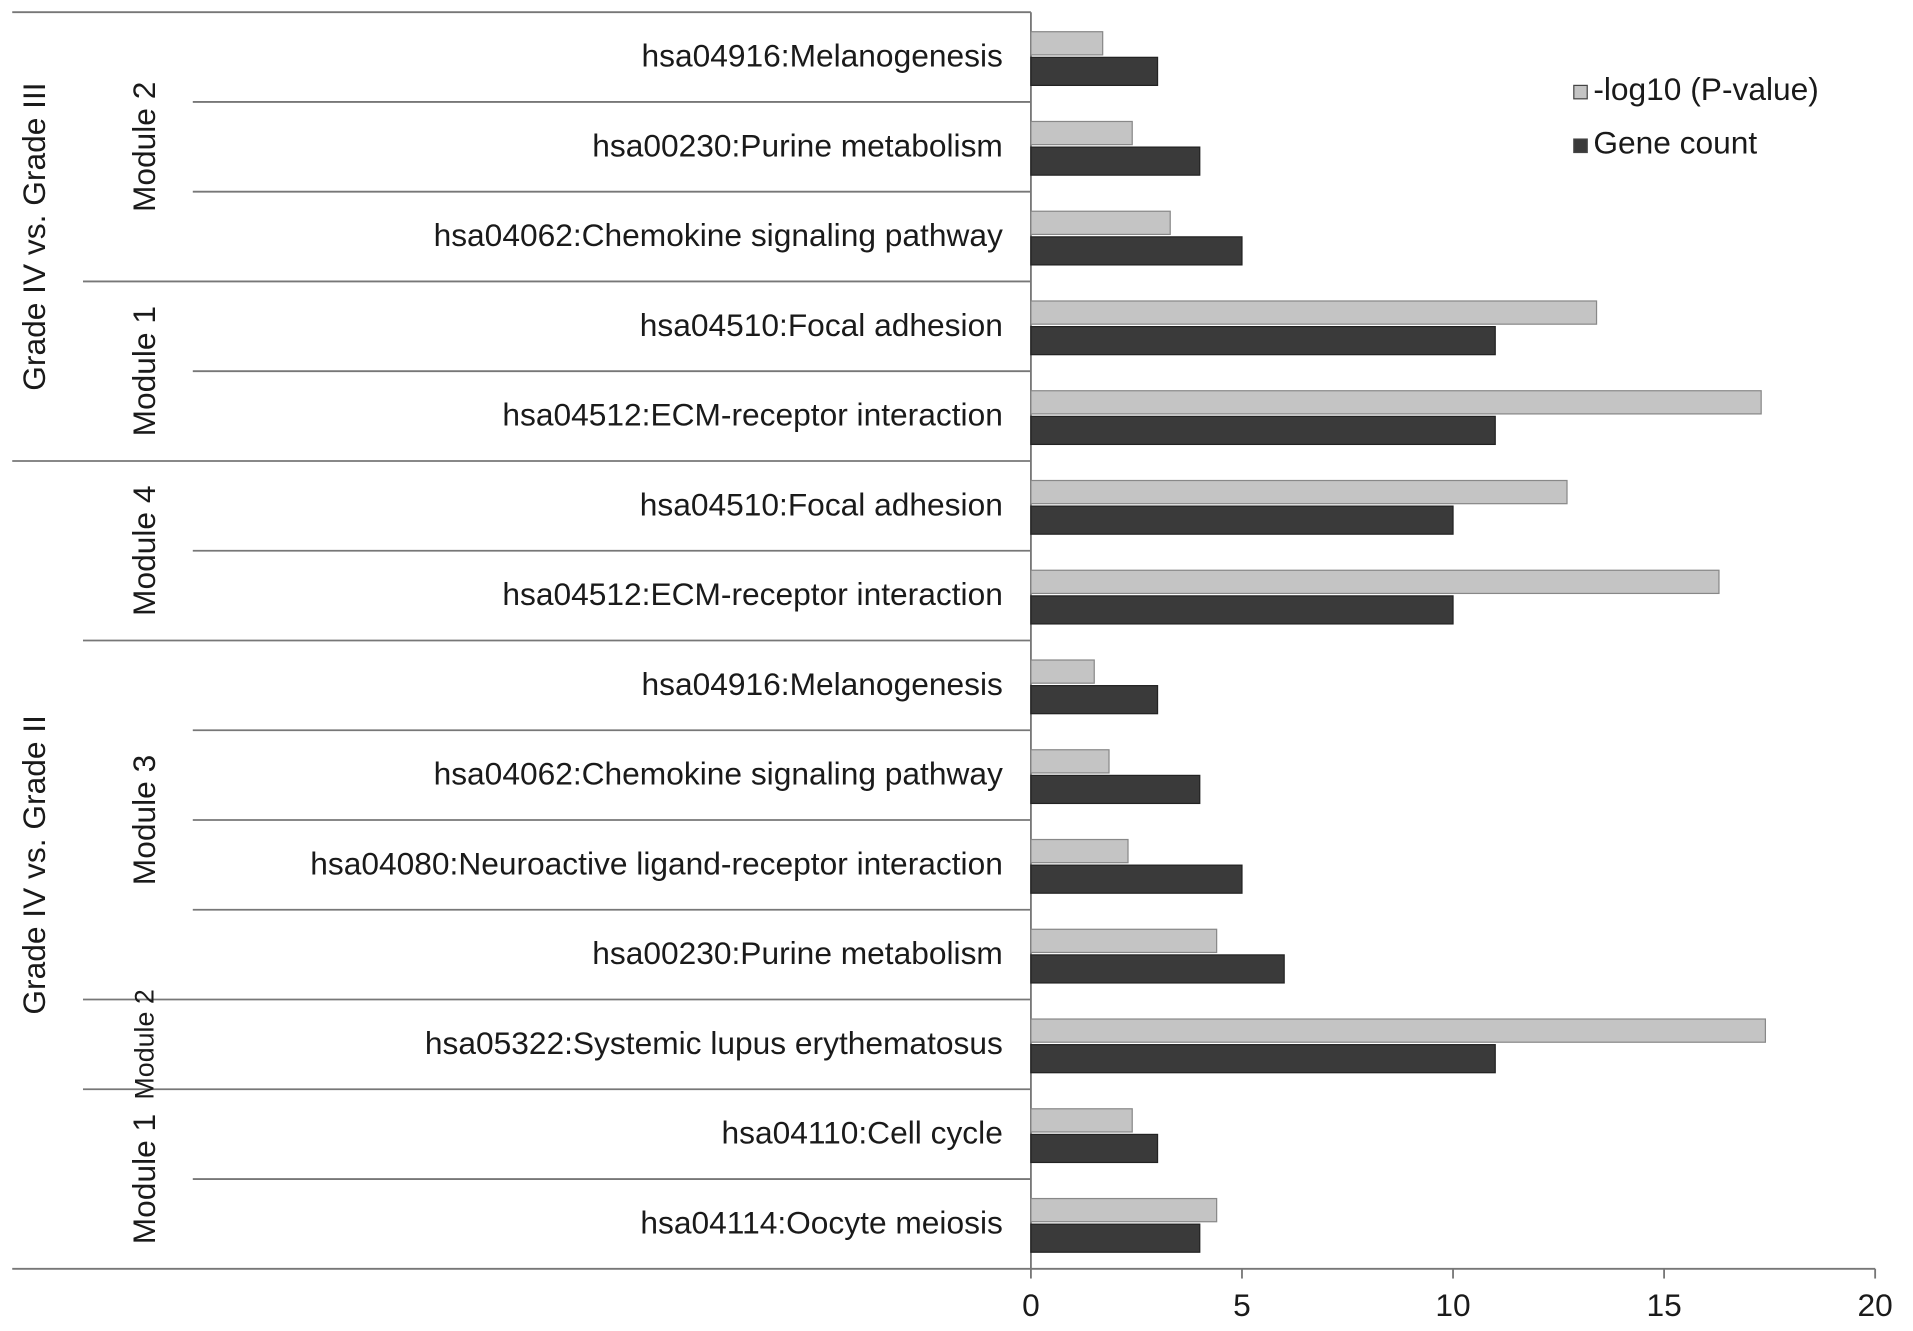 The image size is (1913, 1331). What do you see at coordinates (34, 865) in the screenshot?
I see `group-label: Grade IV vs. Grade II` at bounding box center [34, 865].